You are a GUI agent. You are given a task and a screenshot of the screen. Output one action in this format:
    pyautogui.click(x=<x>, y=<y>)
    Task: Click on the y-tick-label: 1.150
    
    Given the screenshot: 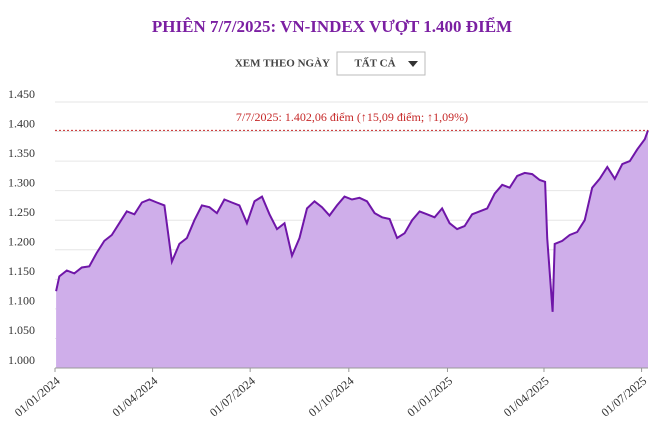 What is the action you would take?
    pyautogui.click(x=21, y=271)
    